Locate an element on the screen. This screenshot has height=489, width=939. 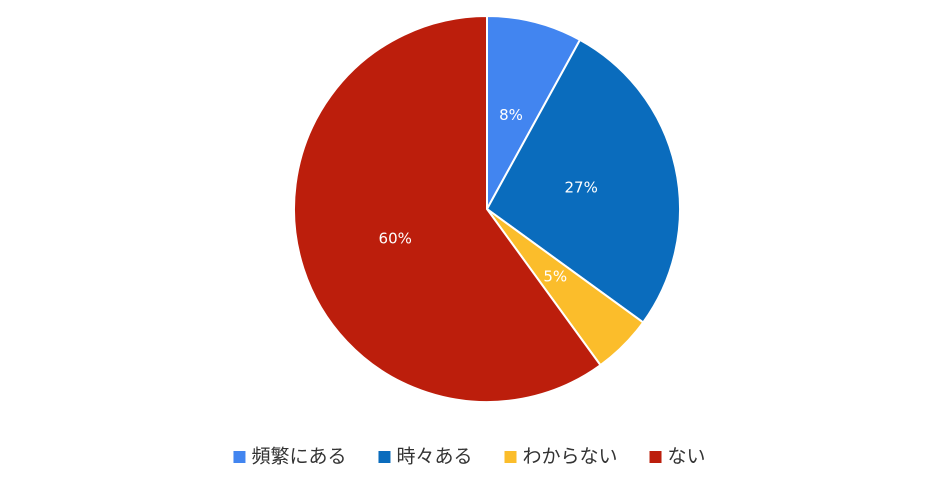
data-label: 27% is located at coordinates (581, 187).